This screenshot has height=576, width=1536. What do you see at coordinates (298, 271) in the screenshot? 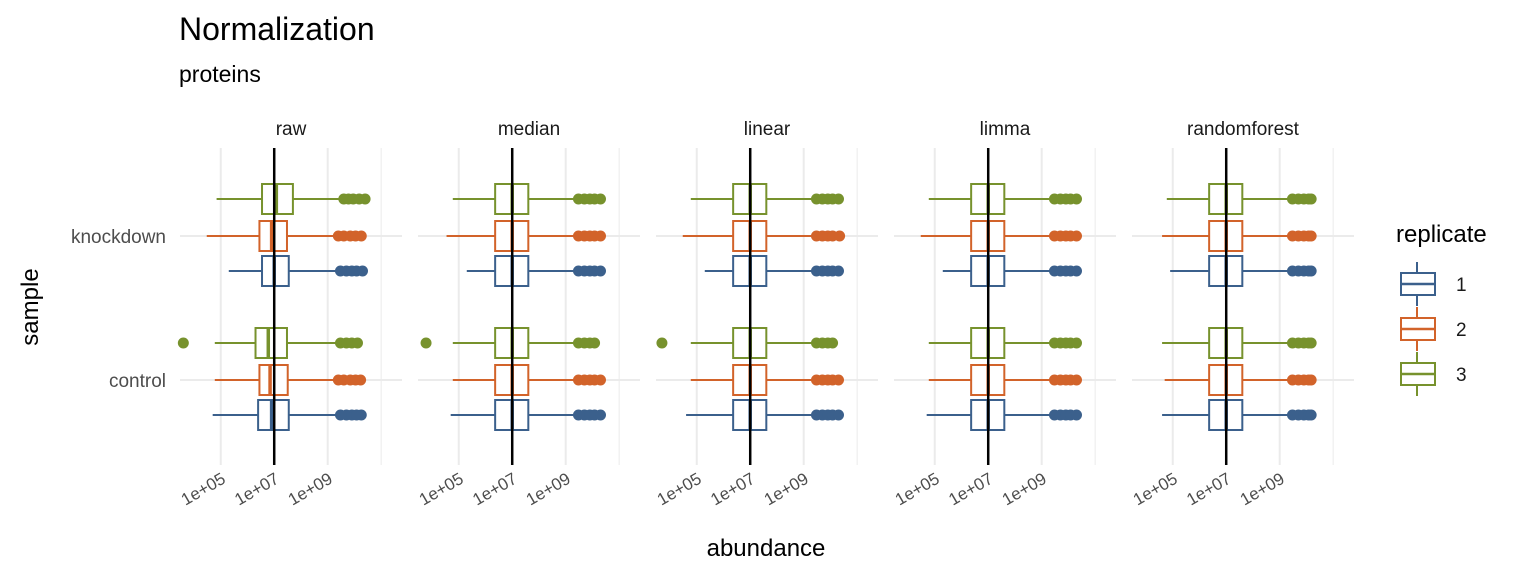
I see `box-raw-knockdown-rep1` at bounding box center [298, 271].